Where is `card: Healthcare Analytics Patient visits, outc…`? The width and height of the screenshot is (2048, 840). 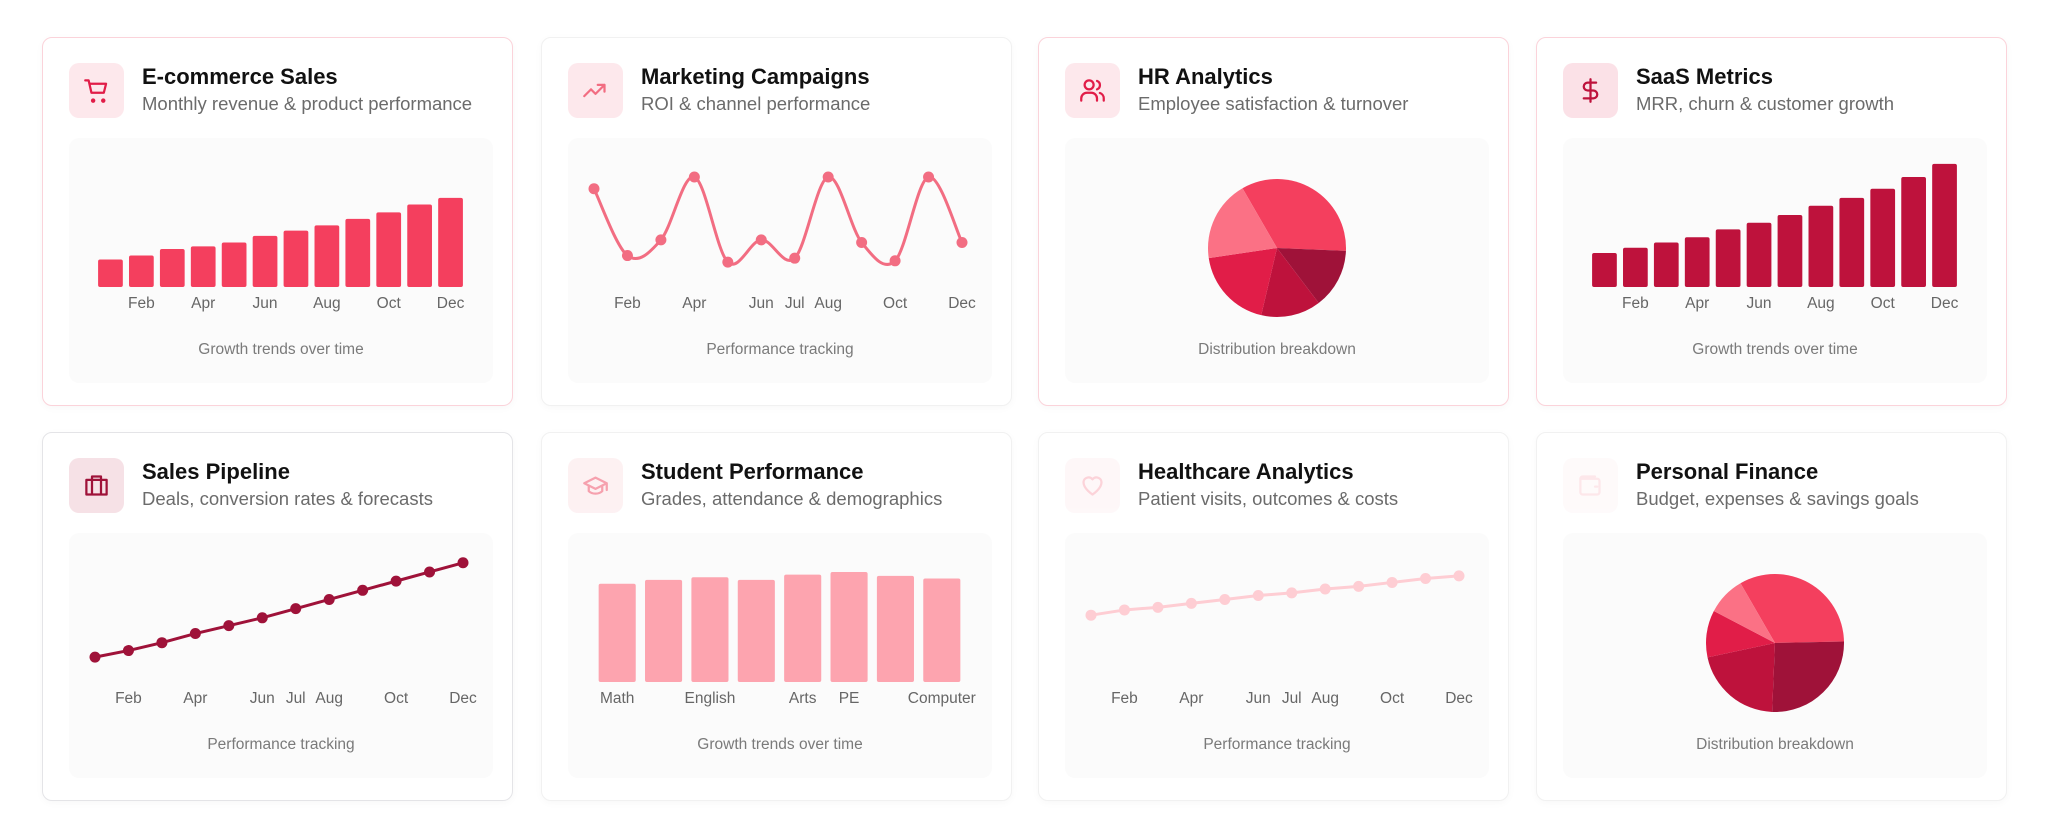
card: Healthcare Analytics Patient visits, outc… is located at coordinates (1273, 616).